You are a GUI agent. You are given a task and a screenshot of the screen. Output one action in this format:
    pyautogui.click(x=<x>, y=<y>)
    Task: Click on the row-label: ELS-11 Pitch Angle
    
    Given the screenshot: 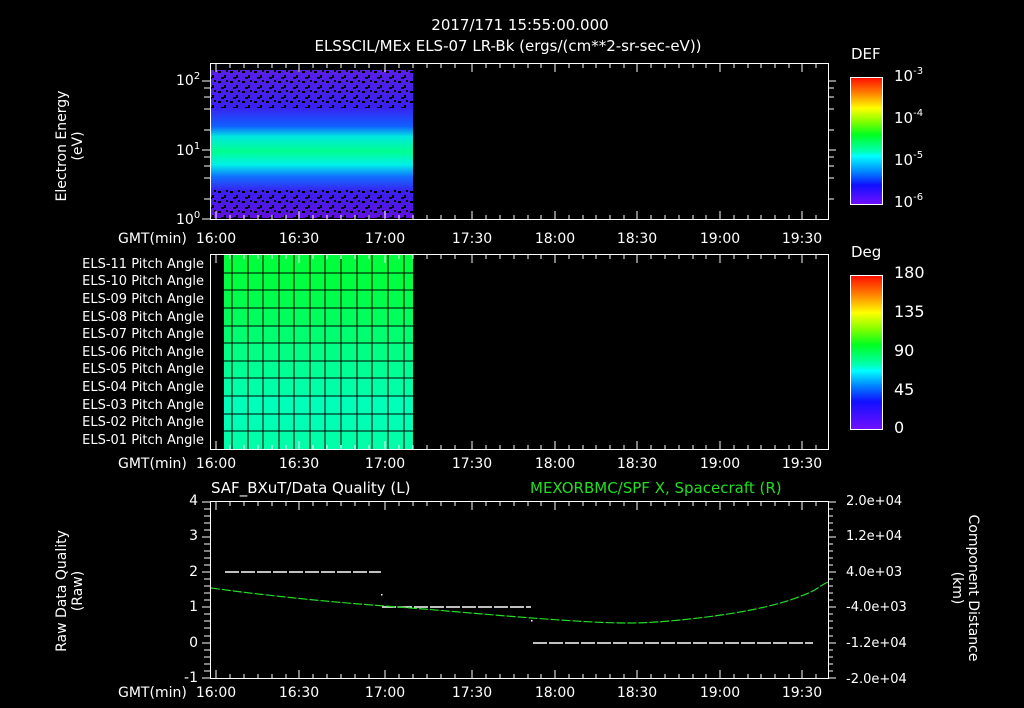 What is the action you would take?
    pyautogui.click(x=143, y=264)
    